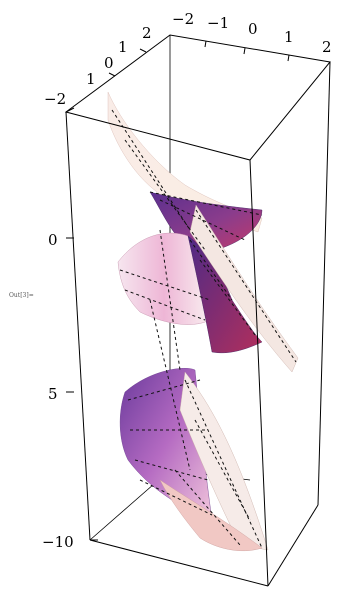 This screenshot has width=338, height=592. What do you see at coordinates (21, 295) in the screenshot?
I see `cell-output-label: Out[3]=` at bounding box center [21, 295].